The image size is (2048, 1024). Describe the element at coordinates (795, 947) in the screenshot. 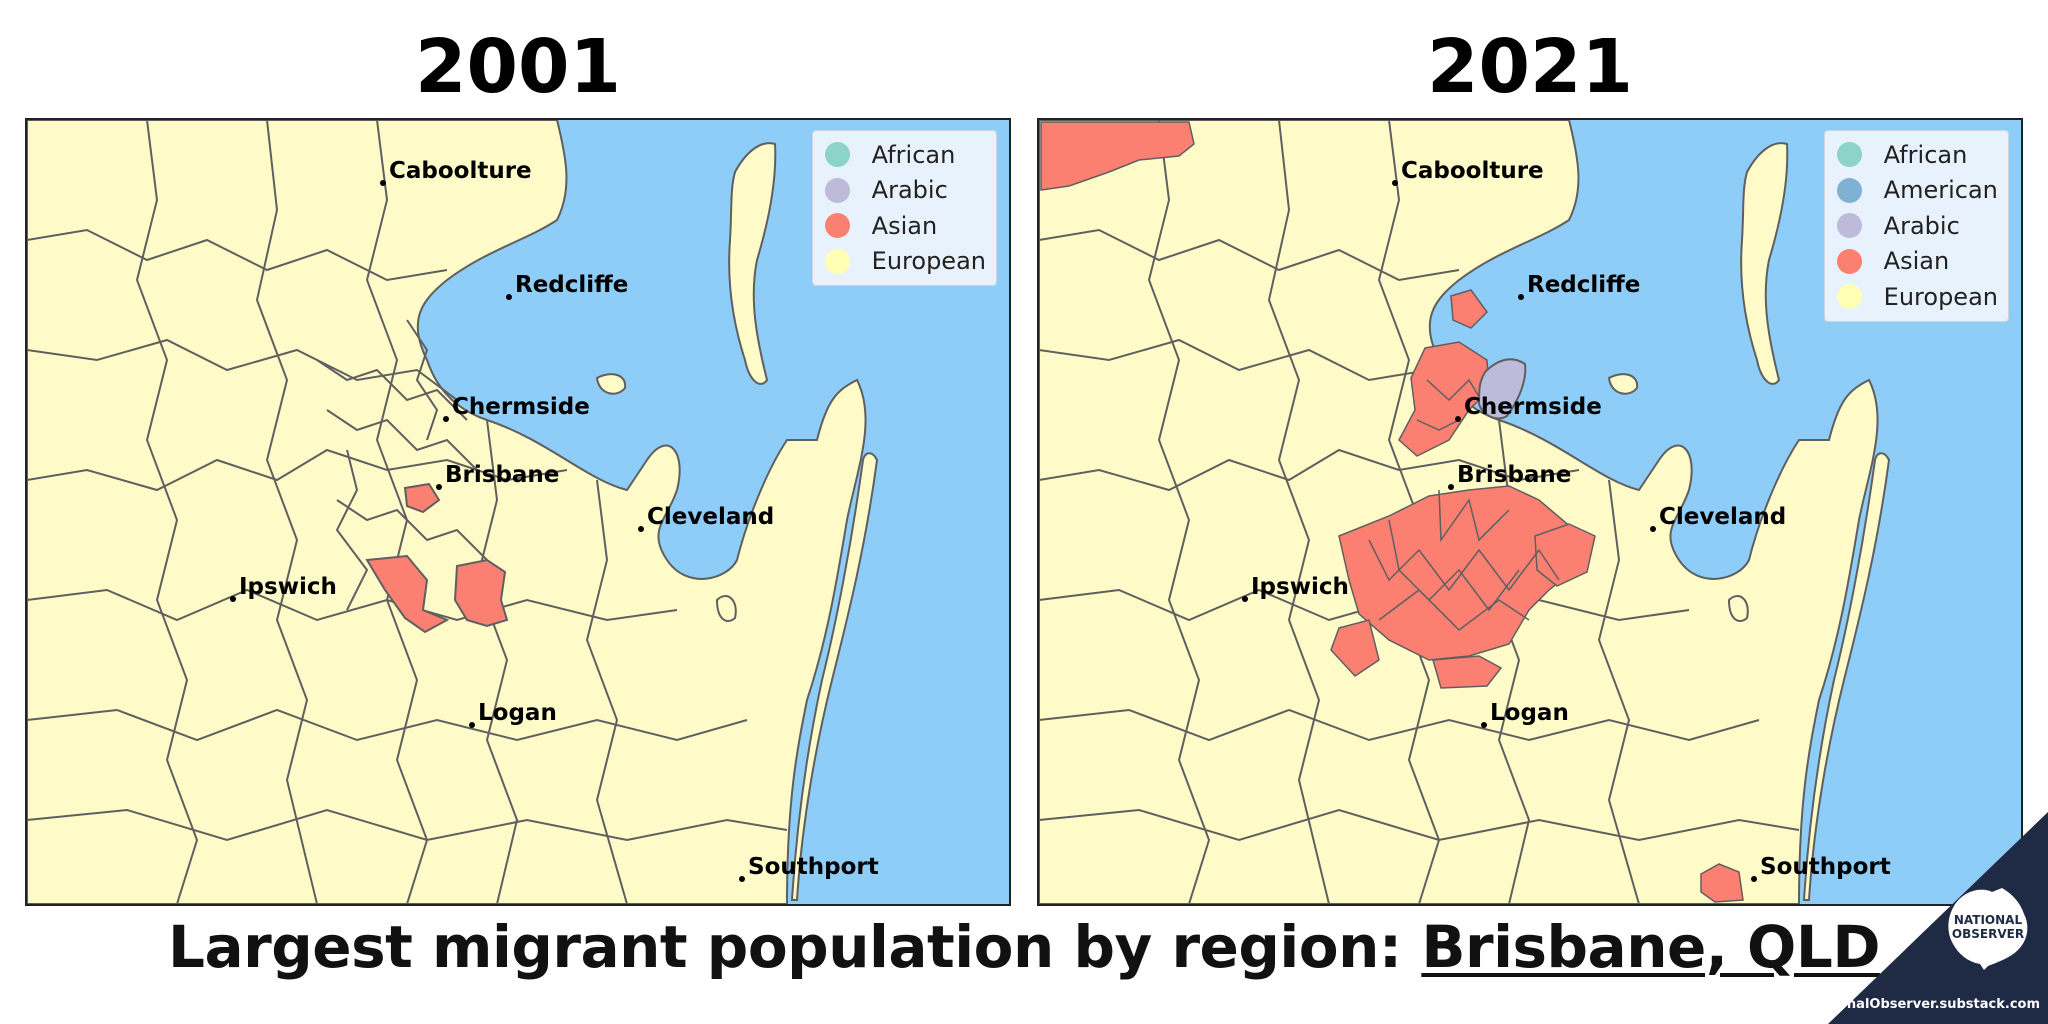

I see `headline-prefix: Largest migrant population by region:` at that location.